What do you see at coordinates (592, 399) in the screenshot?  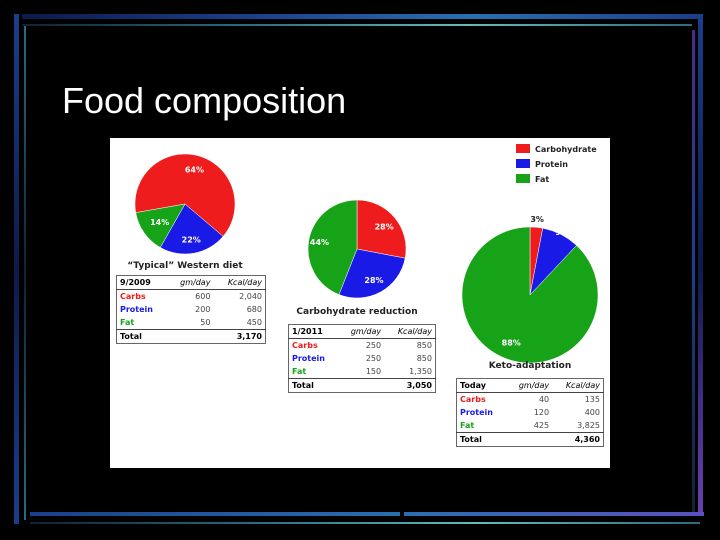 I see `table-cell: 135` at bounding box center [592, 399].